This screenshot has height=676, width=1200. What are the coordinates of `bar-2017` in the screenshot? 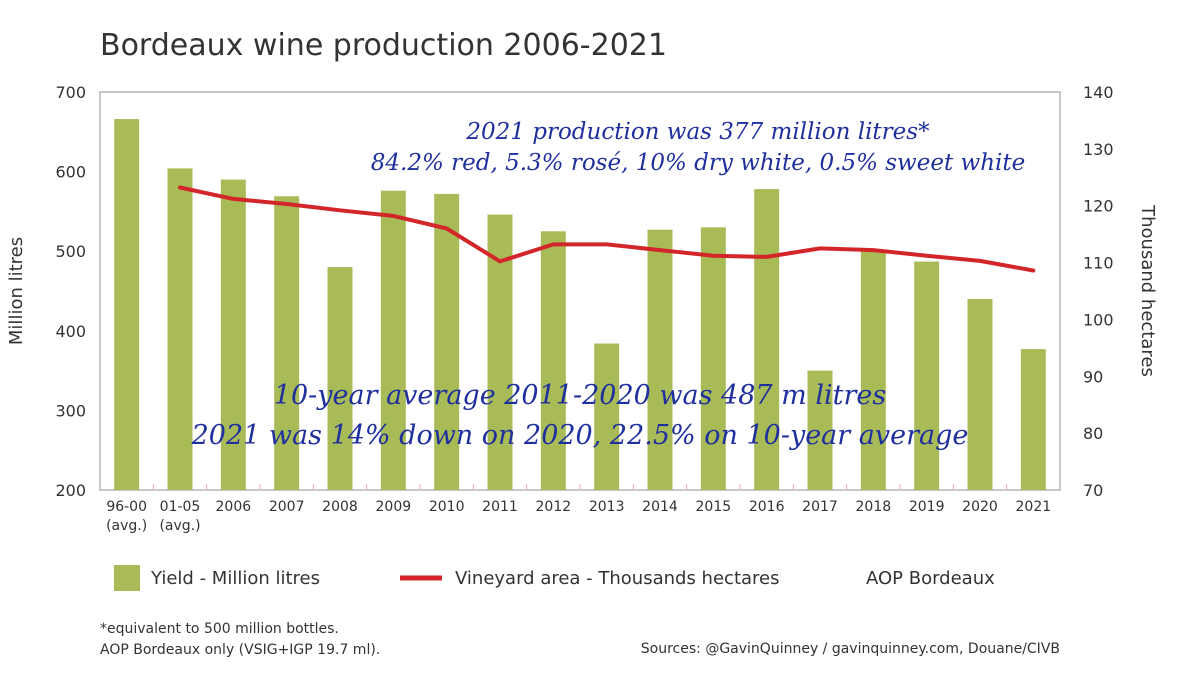 It's located at (820, 430).